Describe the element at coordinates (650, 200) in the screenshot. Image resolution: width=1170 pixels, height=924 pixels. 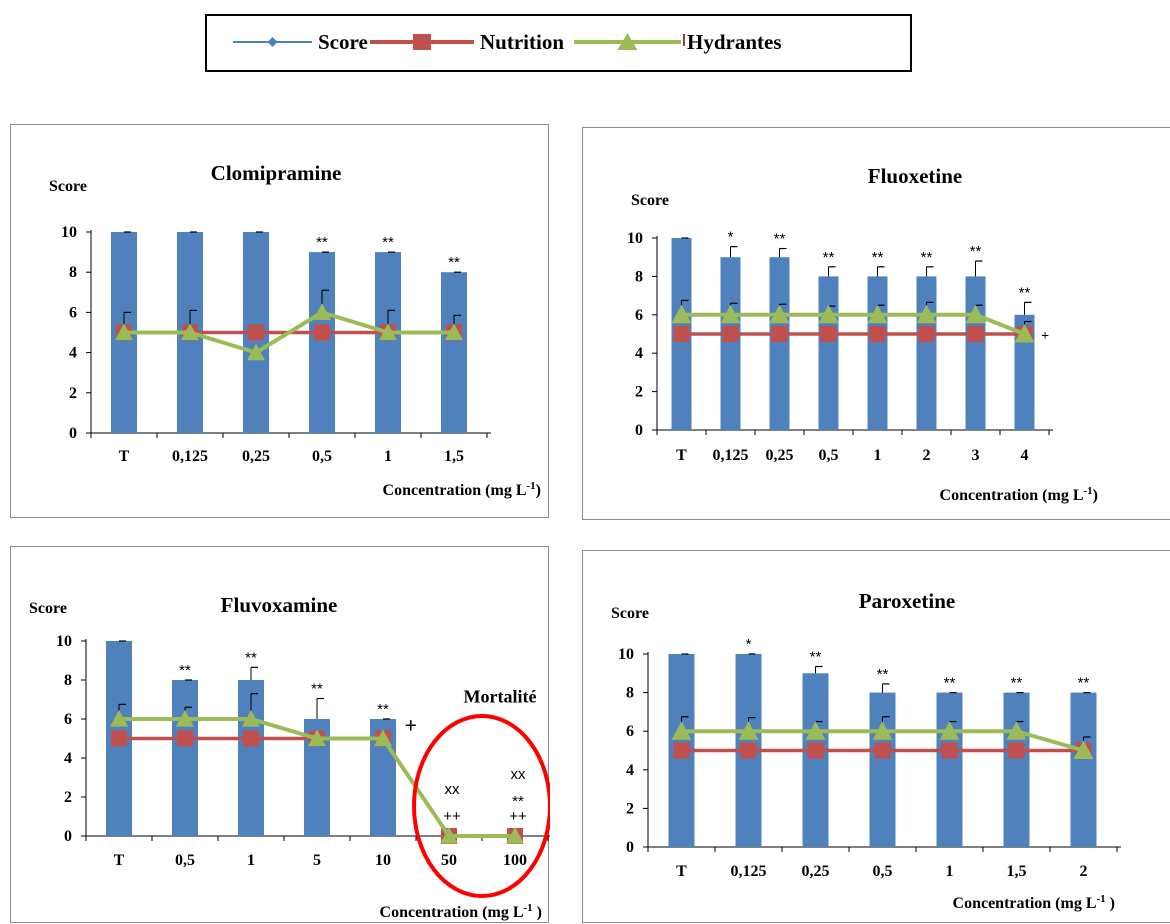
I see `y-axis-label: Score` at that location.